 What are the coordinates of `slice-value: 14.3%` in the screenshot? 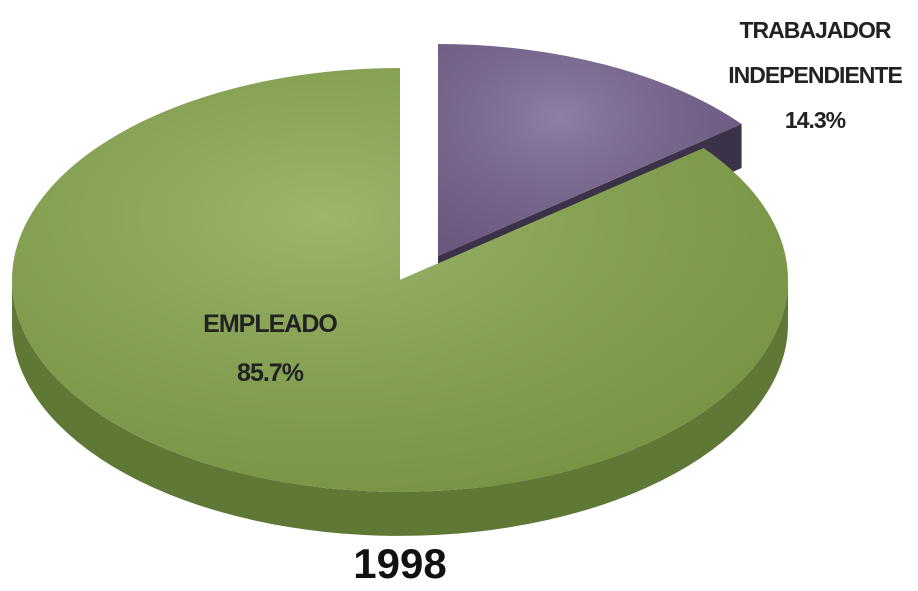 It's located at (815, 119).